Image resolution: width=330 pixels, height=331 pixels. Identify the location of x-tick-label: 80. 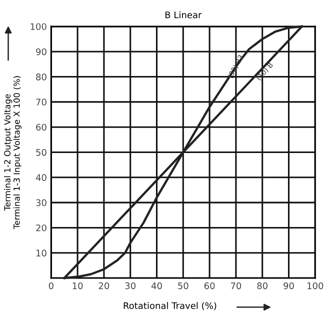
(262, 286).